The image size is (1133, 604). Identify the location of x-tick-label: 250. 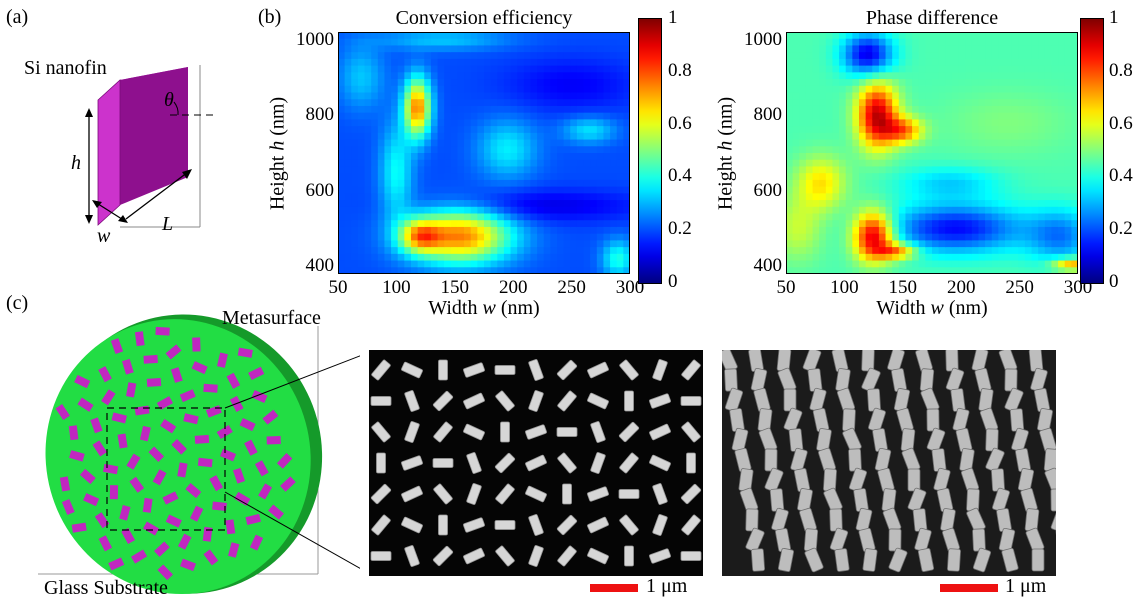
(1019, 287).